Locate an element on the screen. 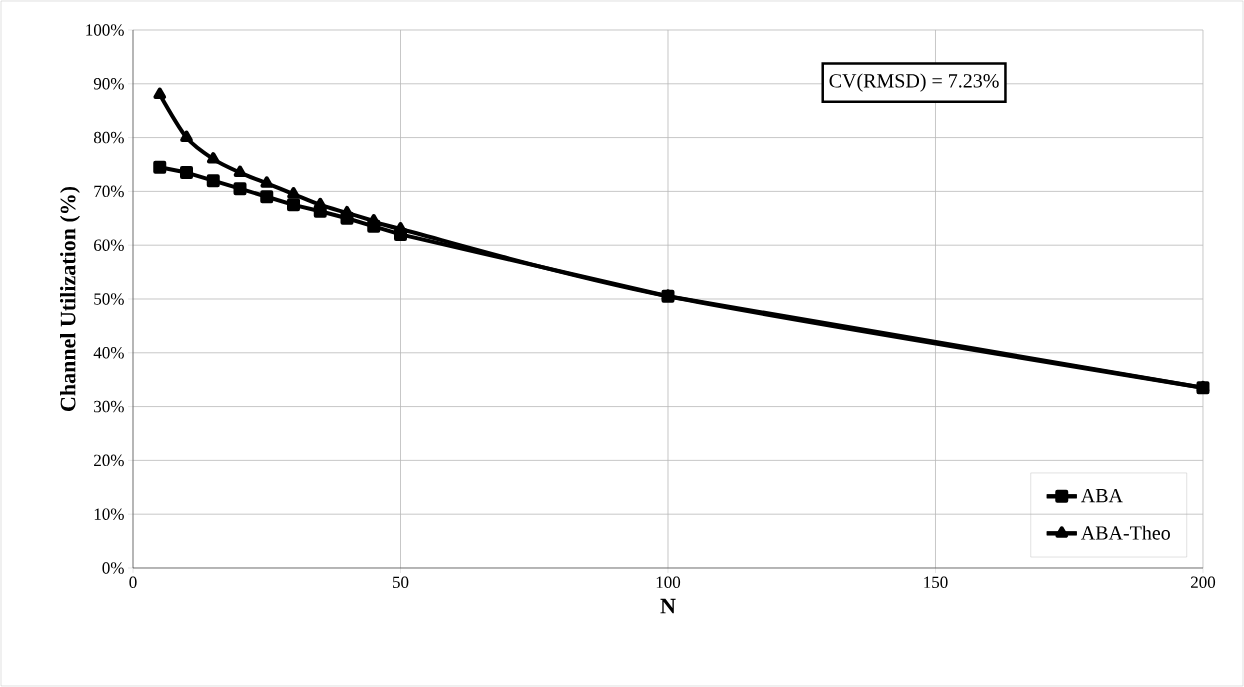  y-tick-label: 40% is located at coordinates (108, 353).